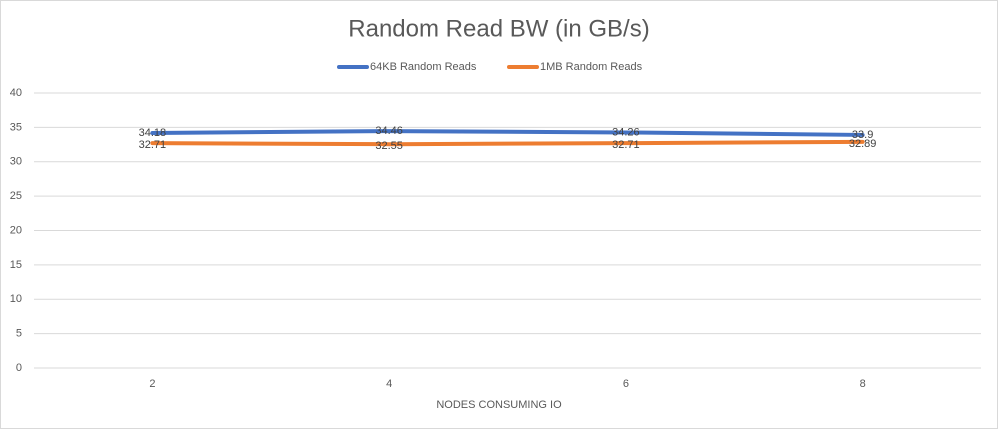 Image resolution: width=998 pixels, height=429 pixels. Describe the element at coordinates (591, 67) in the screenshot. I see `legend-label: 1MB Random Reads` at that location.